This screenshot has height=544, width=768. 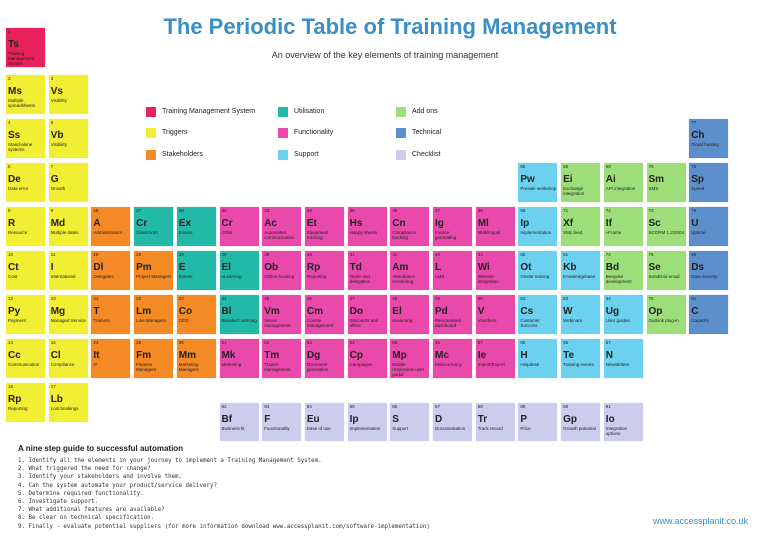 What do you see at coordinates (709, 138) in the screenshot?
I see `element-ch: 77 Ch Cloud hosting` at bounding box center [709, 138].